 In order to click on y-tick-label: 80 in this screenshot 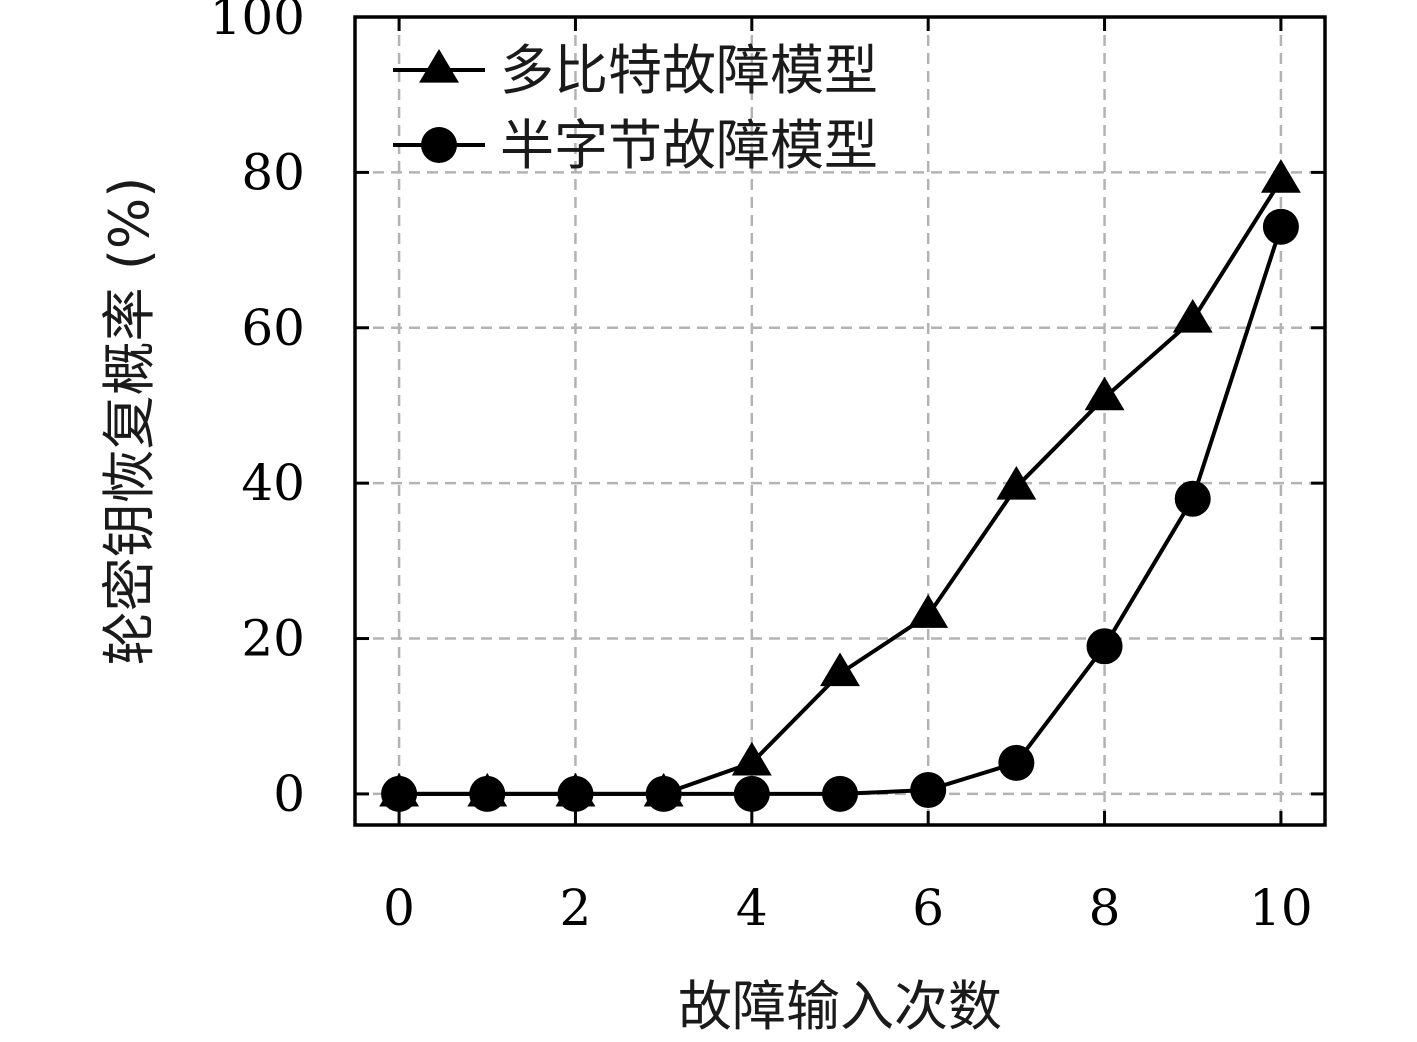, I will do `click(273, 172)`.